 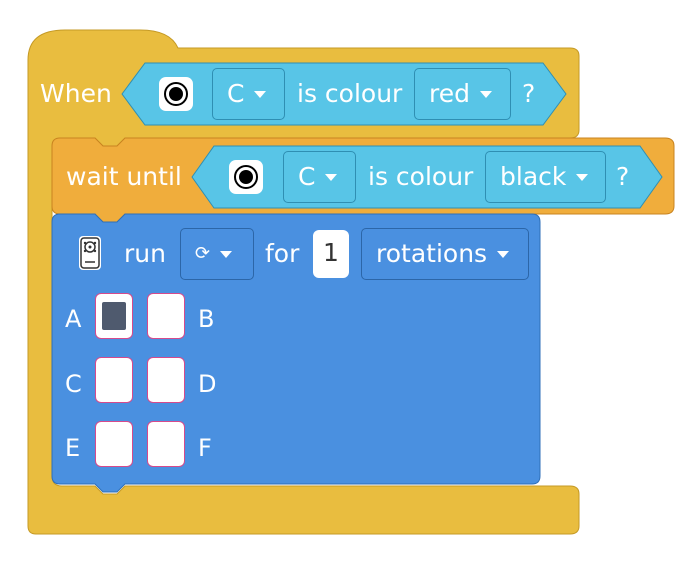 What do you see at coordinates (217, 254) in the screenshot?
I see `direction-dropdown: ⟳` at bounding box center [217, 254].